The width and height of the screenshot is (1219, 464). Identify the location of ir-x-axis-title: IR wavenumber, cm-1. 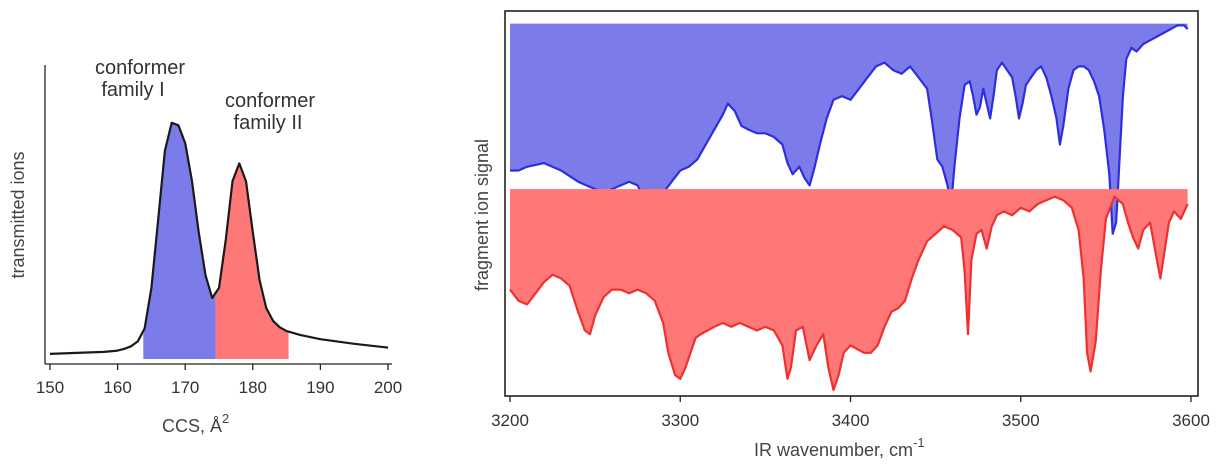
(839, 447).